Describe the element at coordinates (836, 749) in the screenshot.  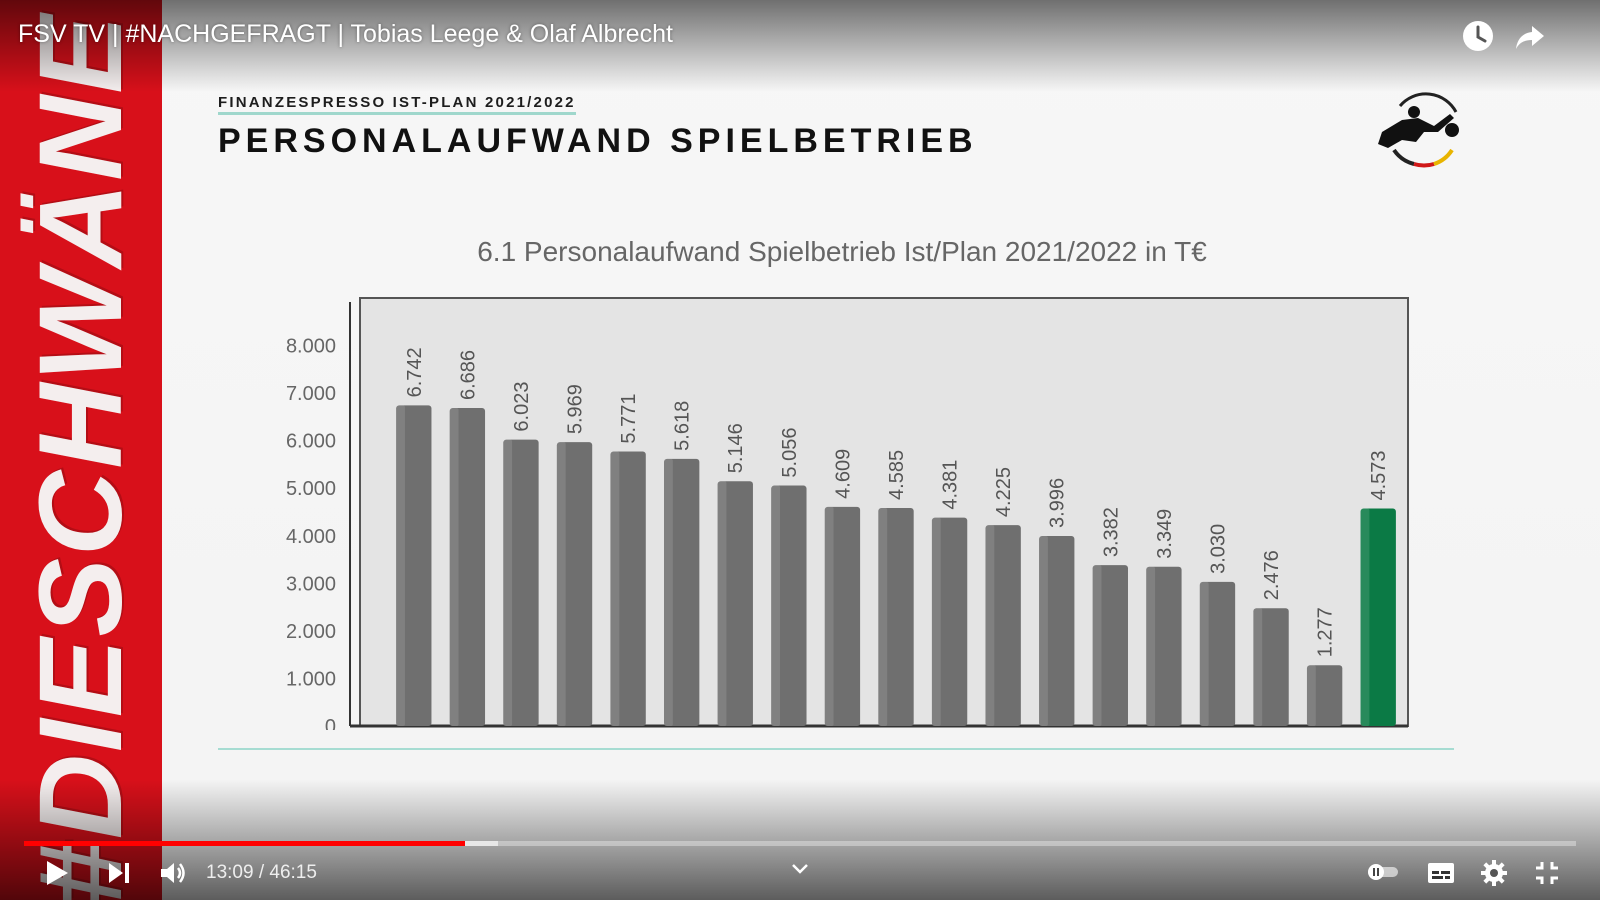
I see `divider-line` at that location.